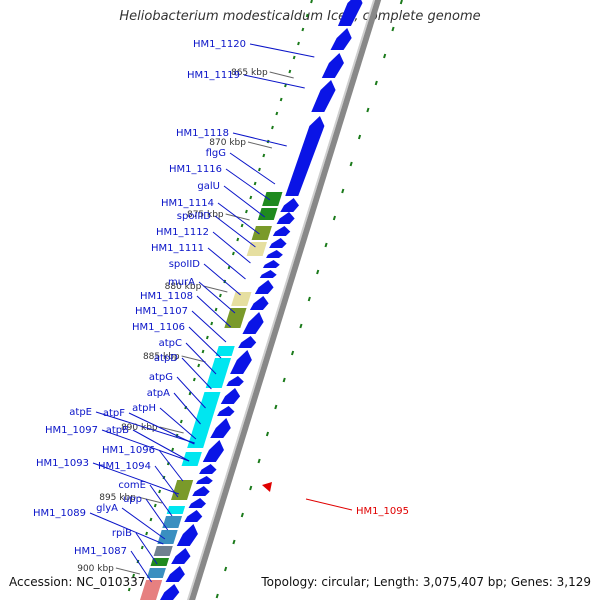 The width and height of the screenshot is (600, 600). Describe the element at coordinates (185, 264) in the screenshot. I see `gene-label: spoIID` at that location.